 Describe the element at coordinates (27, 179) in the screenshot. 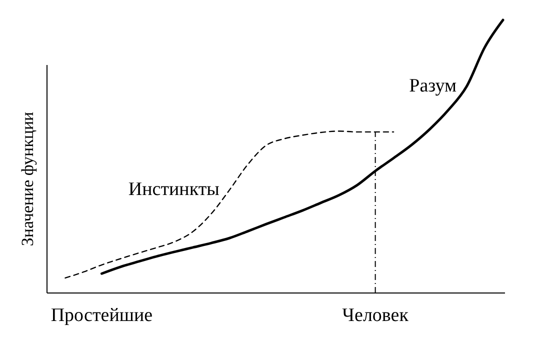

I see `y-axis-title: Значение функции` at that location.